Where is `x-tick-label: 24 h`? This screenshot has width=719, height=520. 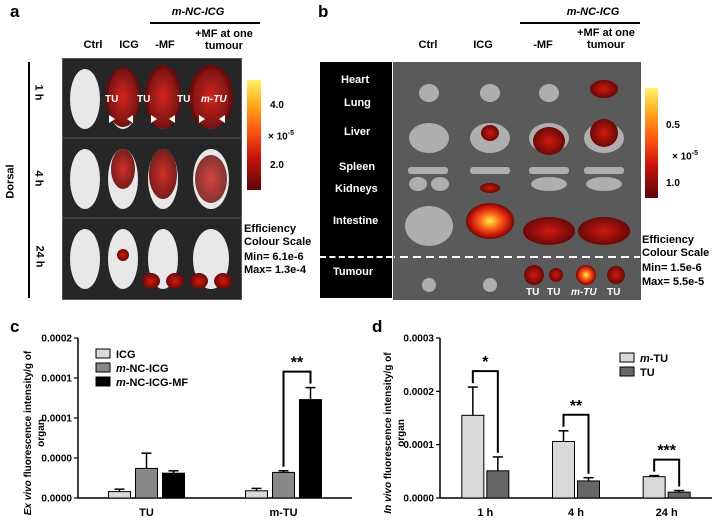 x-tick-label: 24 h is located at coordinates (667, 513).